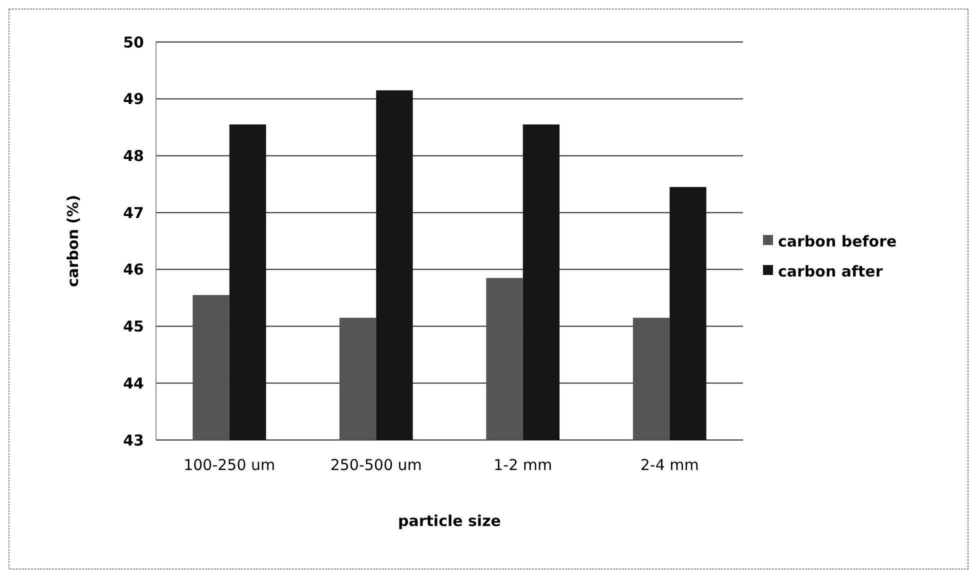 This screenshot has height=570, width=969. I want to click on y-tick-label: 50, so click(133, 42).